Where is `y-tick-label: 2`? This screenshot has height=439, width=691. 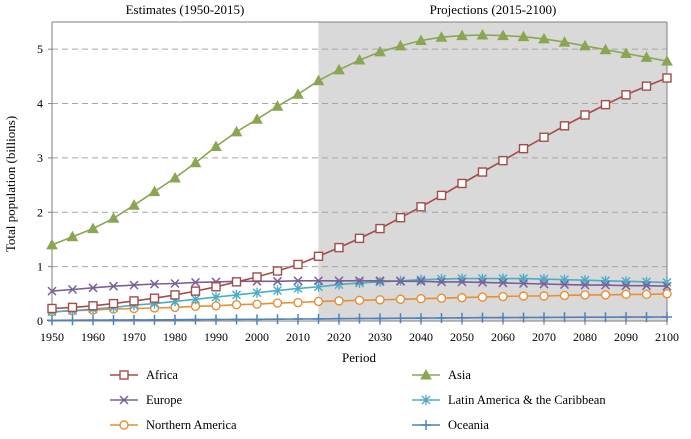
y-tick-label: 2 is located at coordinates (40, 212).